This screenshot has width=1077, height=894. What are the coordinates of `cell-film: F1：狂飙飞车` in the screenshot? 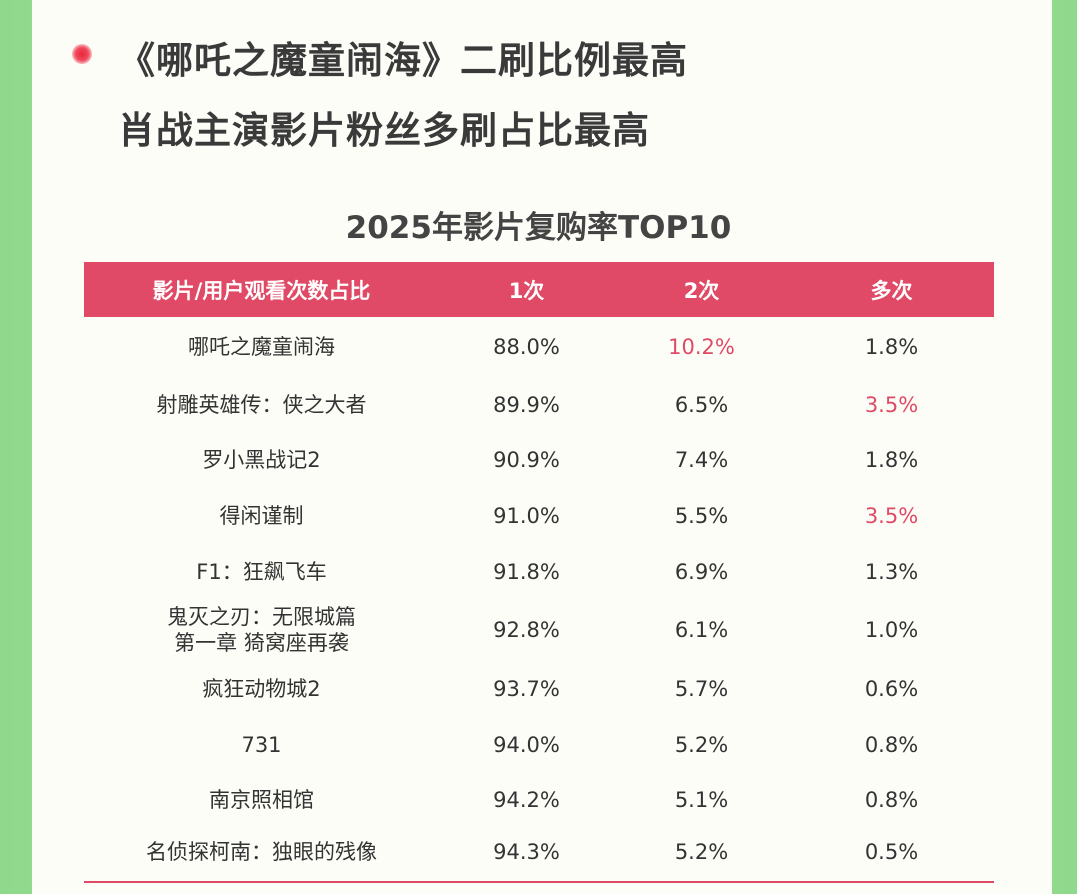 It's located at (261, 572).